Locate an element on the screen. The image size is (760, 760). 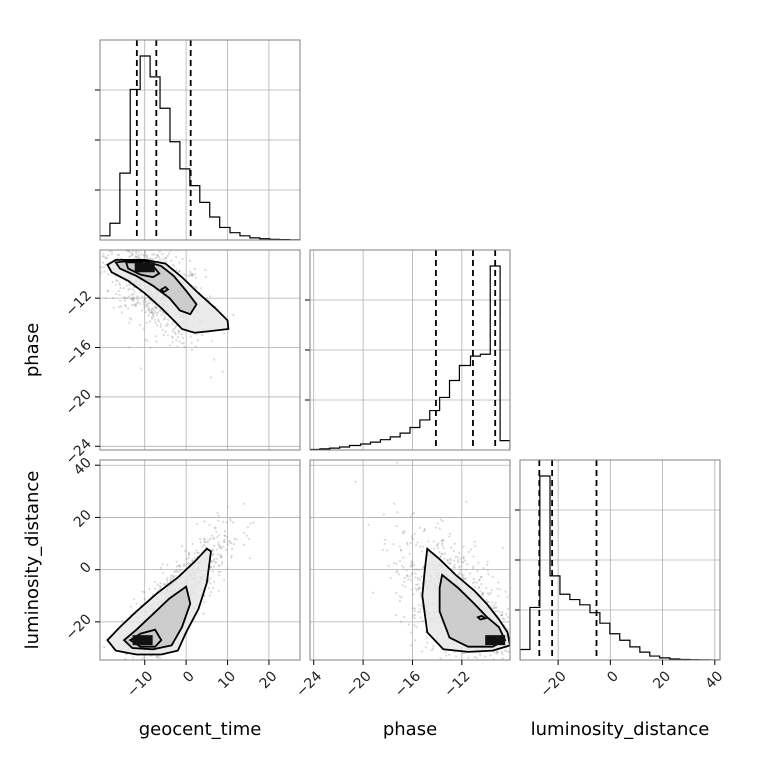
histogram-step-line is located at coordinates (200, 147).